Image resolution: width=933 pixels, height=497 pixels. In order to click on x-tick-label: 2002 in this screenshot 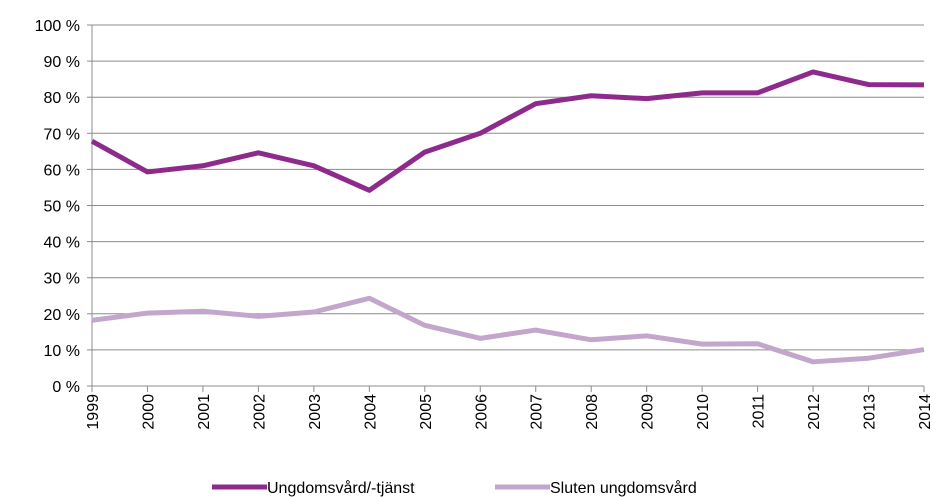, I will do `click(259, 412)`.